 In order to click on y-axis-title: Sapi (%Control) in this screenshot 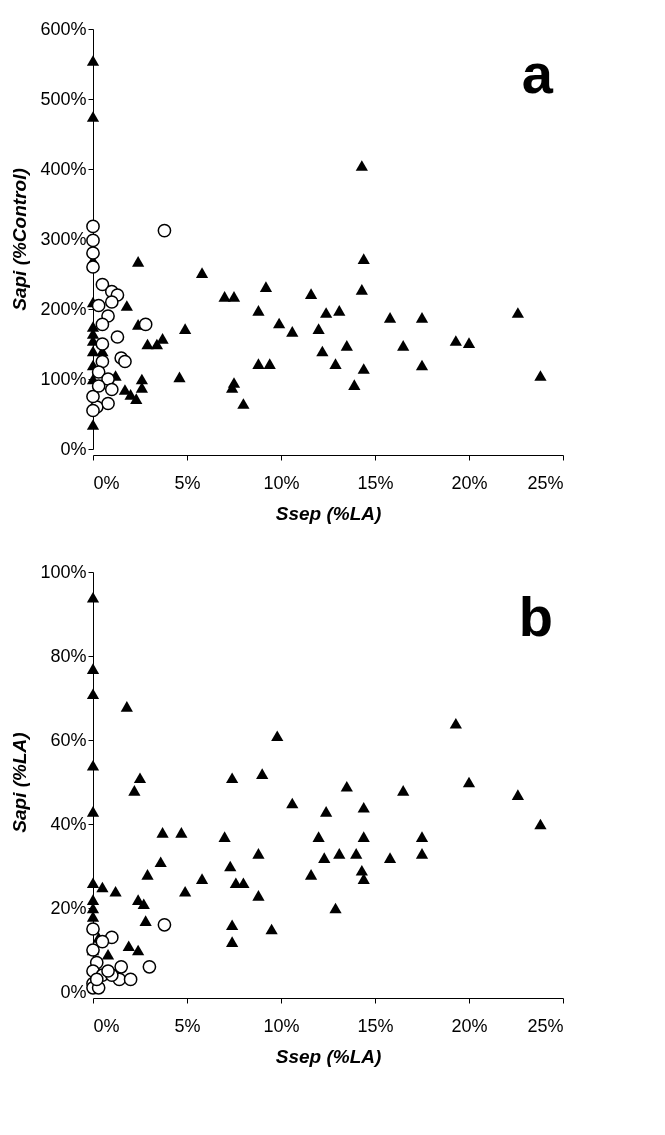, I will do `click(20, 239)`.